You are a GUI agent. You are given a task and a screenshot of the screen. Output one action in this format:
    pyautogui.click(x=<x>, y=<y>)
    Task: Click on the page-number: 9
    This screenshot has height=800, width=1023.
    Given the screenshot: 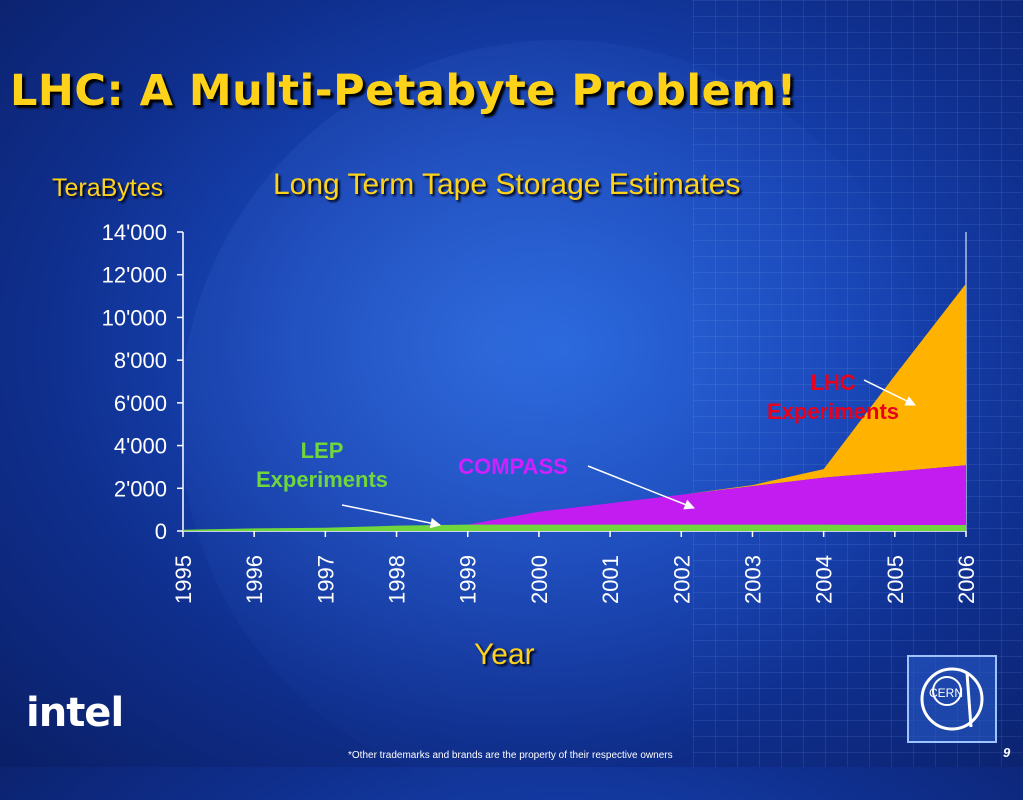 What is the action you would take?
    pyautogui.click(x=1007, y=752)
    